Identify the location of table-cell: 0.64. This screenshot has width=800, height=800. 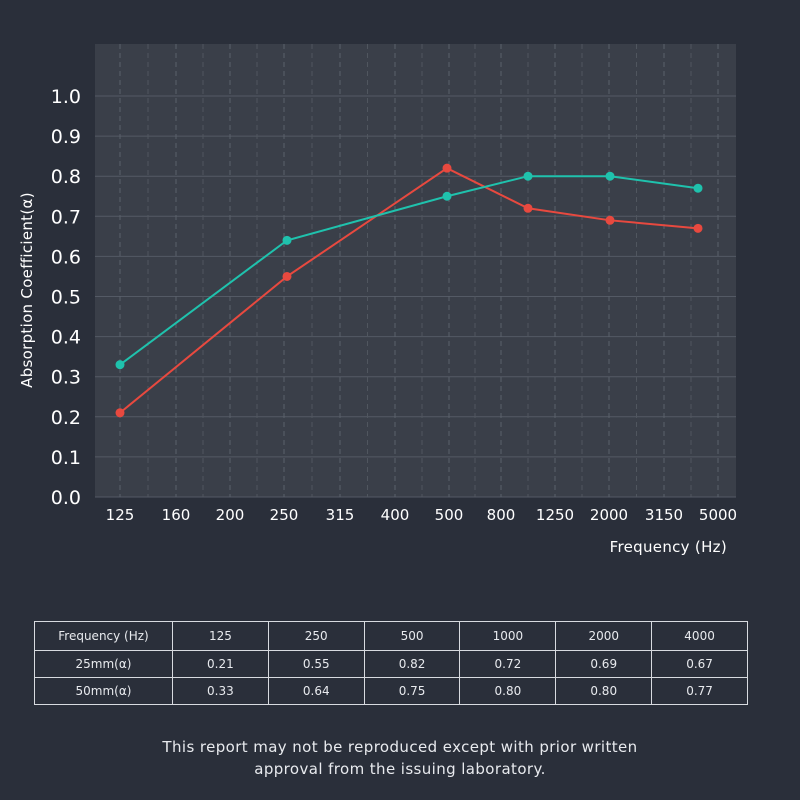
(316, 691).